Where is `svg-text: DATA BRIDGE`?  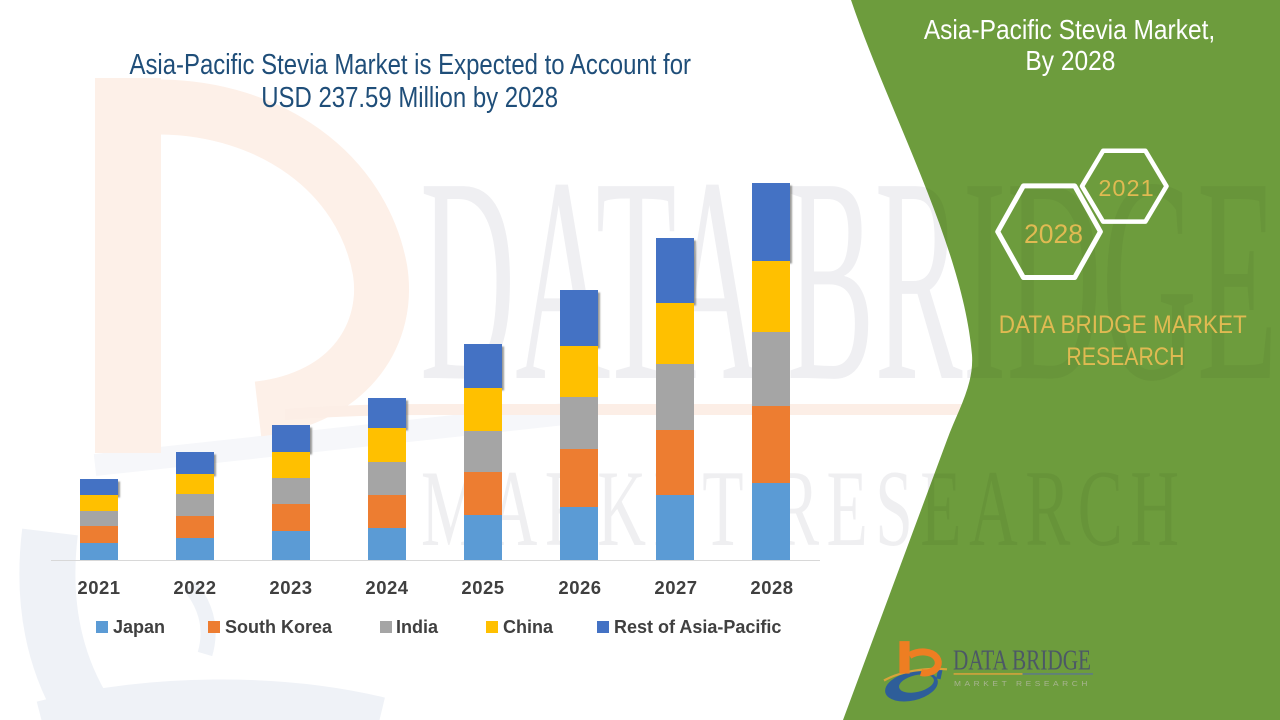 svg-text: DATA BRIDGE is located at coordinates (1022, 661).